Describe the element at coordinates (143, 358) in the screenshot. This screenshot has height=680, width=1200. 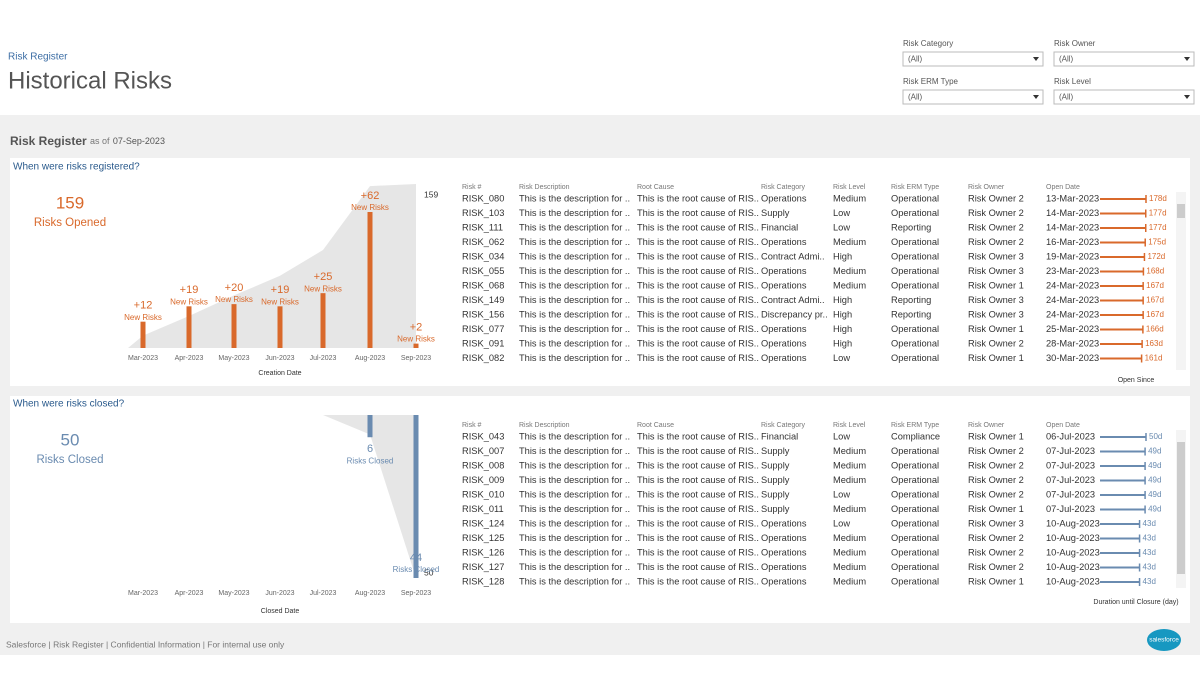
I see `x-tick-label: Mar-2023` at that location.